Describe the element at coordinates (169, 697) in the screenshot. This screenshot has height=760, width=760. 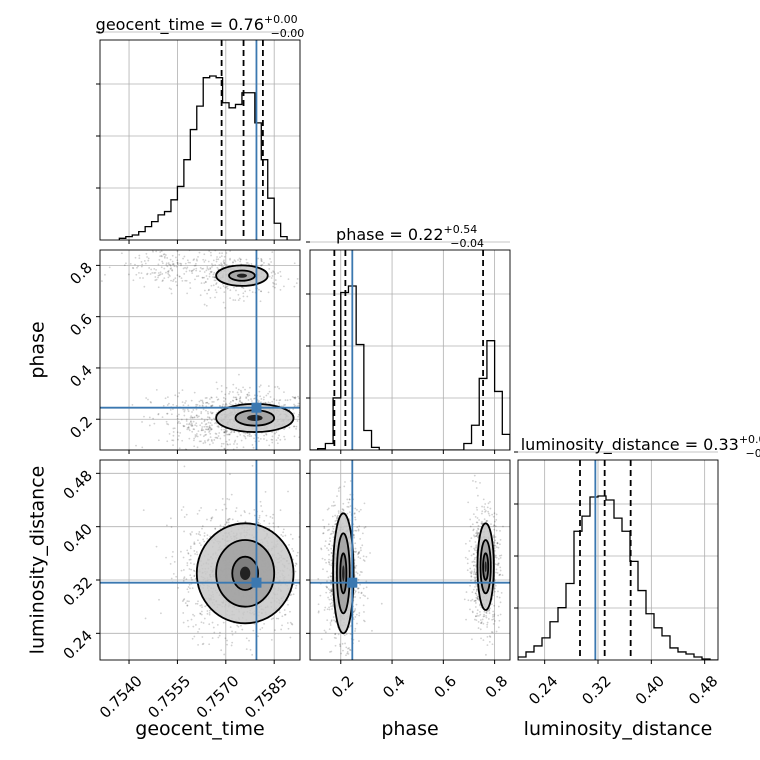
I see `x-tick-label-geocent_time: 0.7555` at that location.